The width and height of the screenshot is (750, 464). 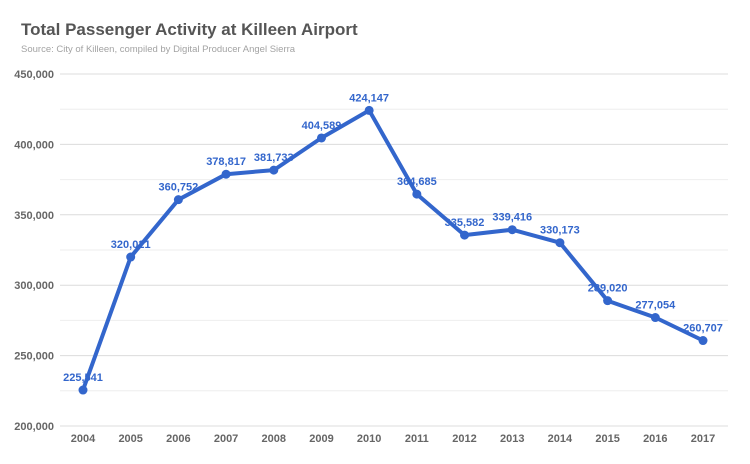 What do you see at coordinates (417, 439) in the screenshot?
I see `x-tick-label: 2011` at bounding box center [417, 439].